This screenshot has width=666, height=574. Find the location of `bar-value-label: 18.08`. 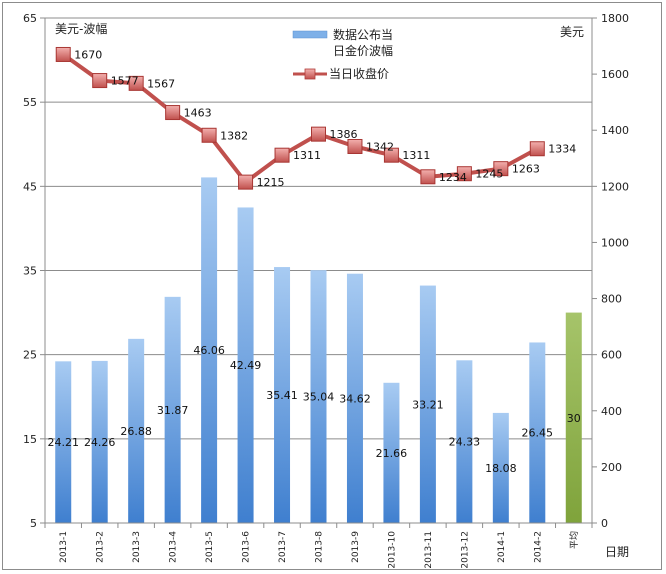

bar-value-label: 18.08 is located at coordinates (501, 468).